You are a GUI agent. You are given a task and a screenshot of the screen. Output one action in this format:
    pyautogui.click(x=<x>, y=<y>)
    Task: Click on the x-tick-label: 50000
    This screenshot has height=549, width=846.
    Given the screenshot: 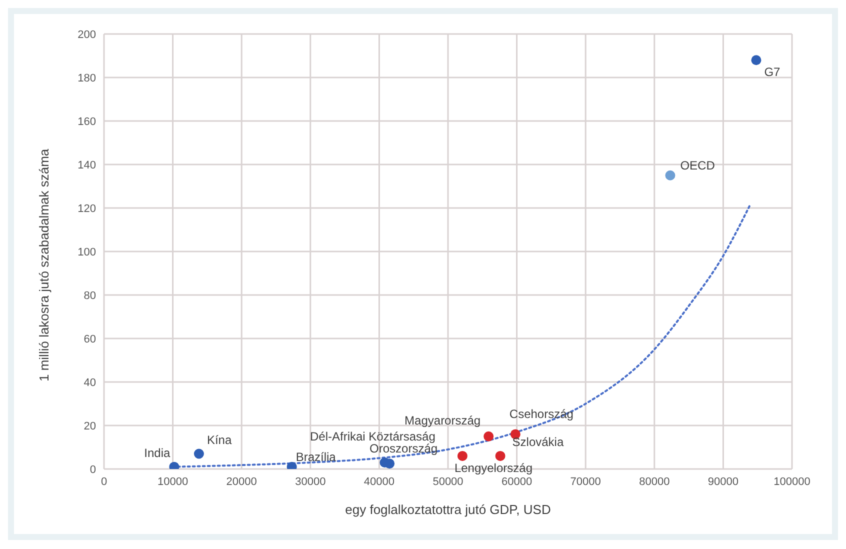 What is the action you would take?
    pyautogui.click(x=448, y=482)
    